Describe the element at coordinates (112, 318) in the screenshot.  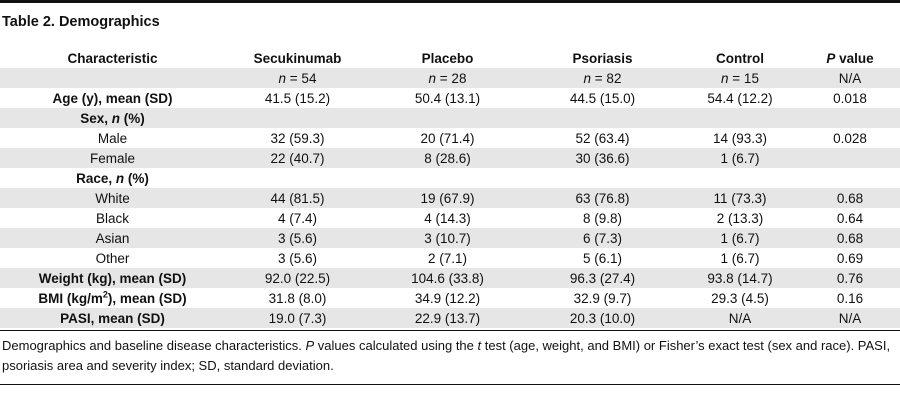
I see `row-label-pasi: PASI, mean (SD)` at that location.